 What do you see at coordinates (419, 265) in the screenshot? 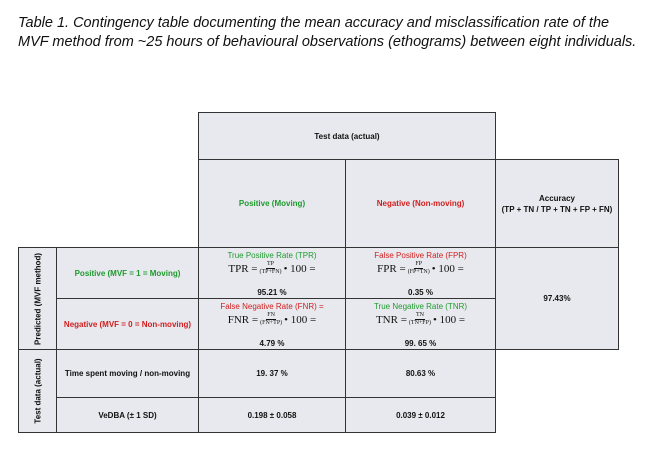
I see `fpr-numerator: FP` at bounding box center [419, 265].